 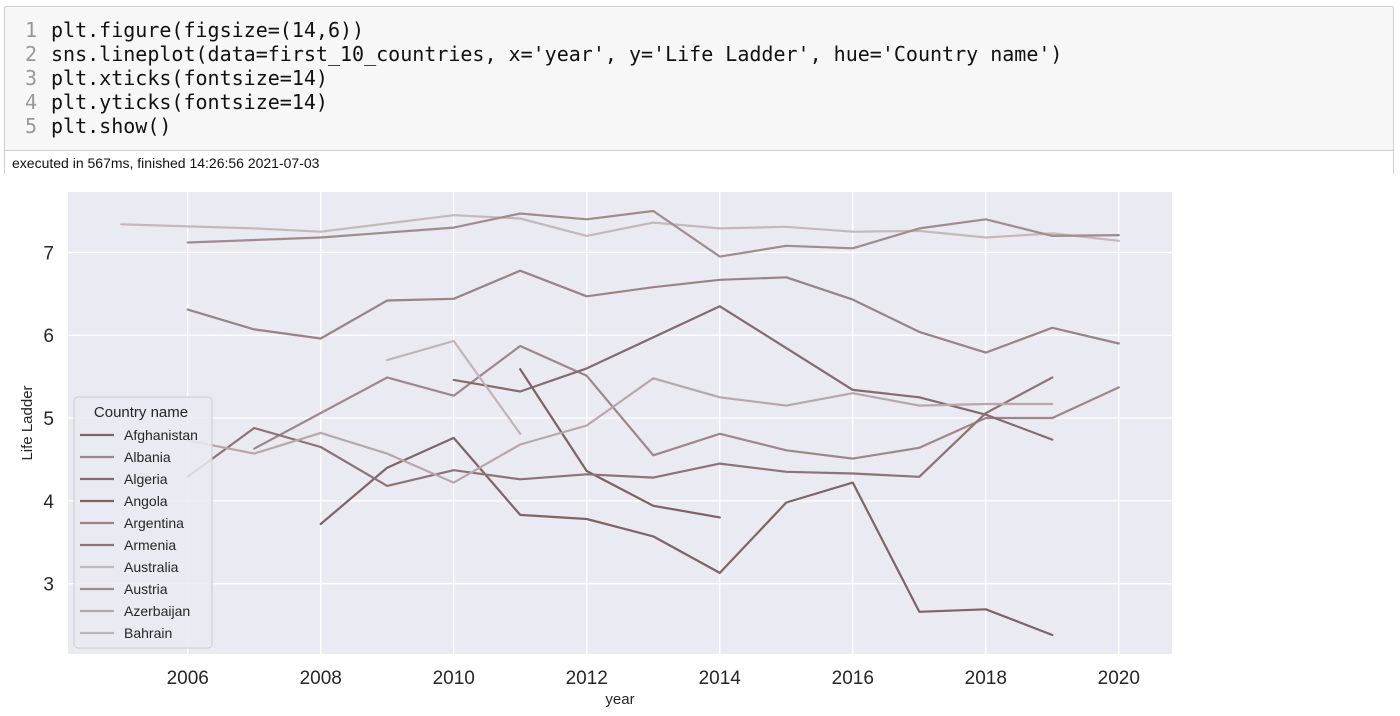 What do you see at coordinates (48, 502) in the screenshot?
I see `y-tick-label: 4` at bounding box center [48, 502].